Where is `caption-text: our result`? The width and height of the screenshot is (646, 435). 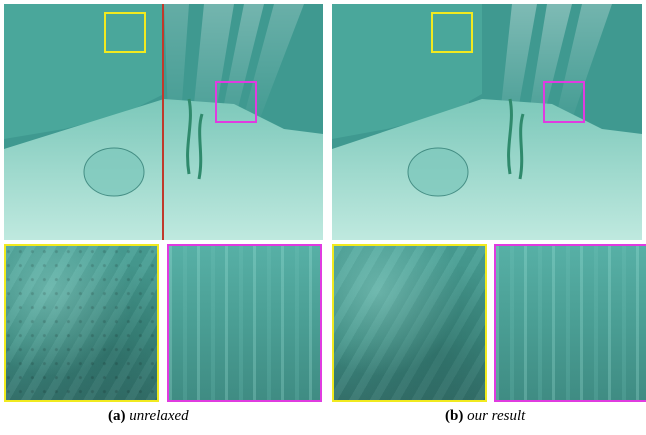 caption-text: our result is located at coordinates (496, 416).